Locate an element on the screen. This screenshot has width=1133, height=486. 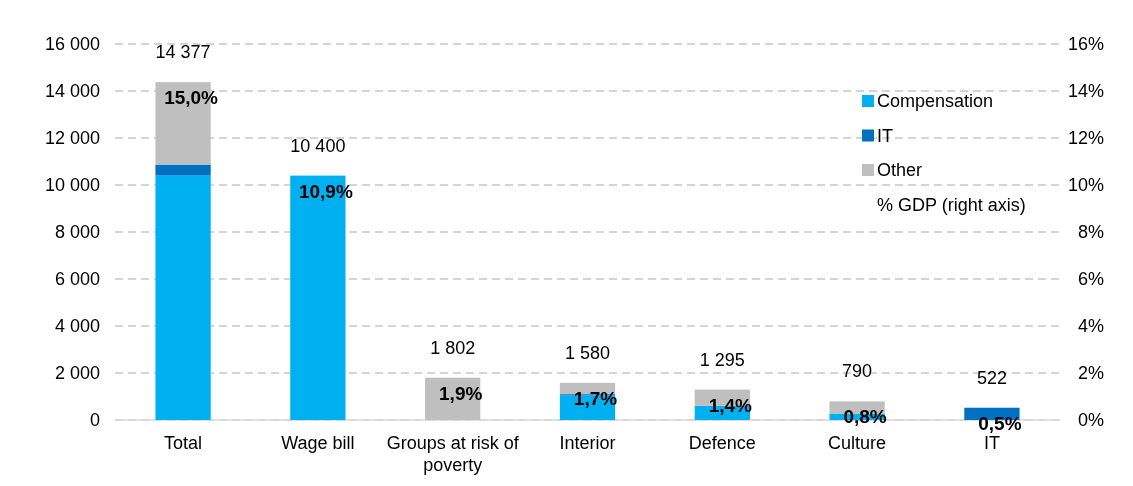
annotation: % GDP (right axis) is located at coordinates (951, 204).